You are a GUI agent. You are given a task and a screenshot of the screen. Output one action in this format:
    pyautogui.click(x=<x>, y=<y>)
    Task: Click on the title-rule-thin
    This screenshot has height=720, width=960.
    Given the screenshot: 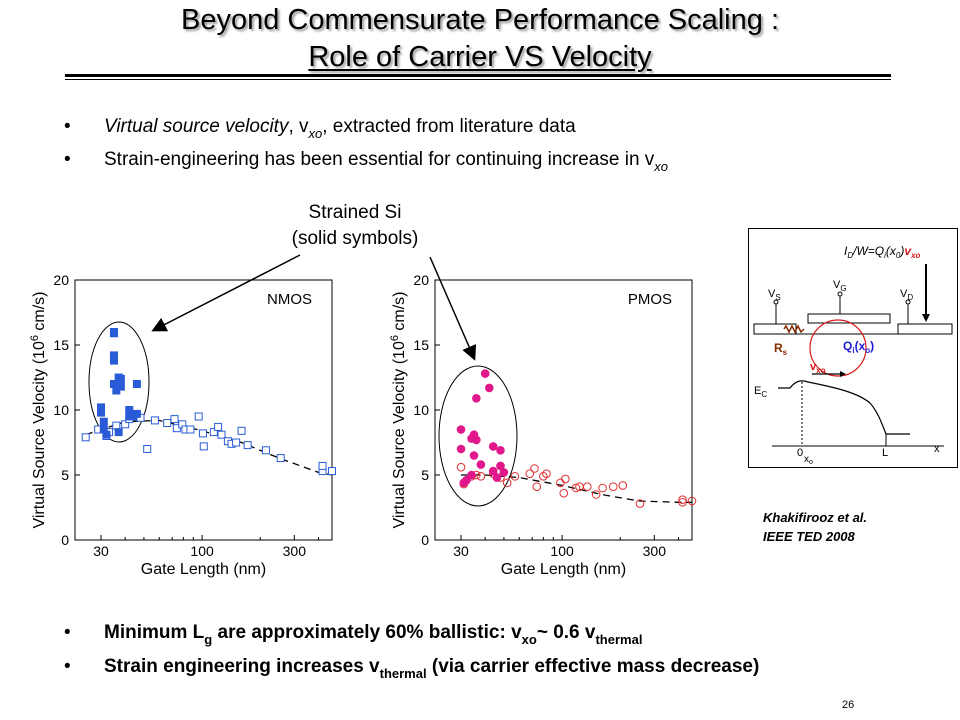 What is the action you would take?
    pyautogui.click(x=478, y=79)
    